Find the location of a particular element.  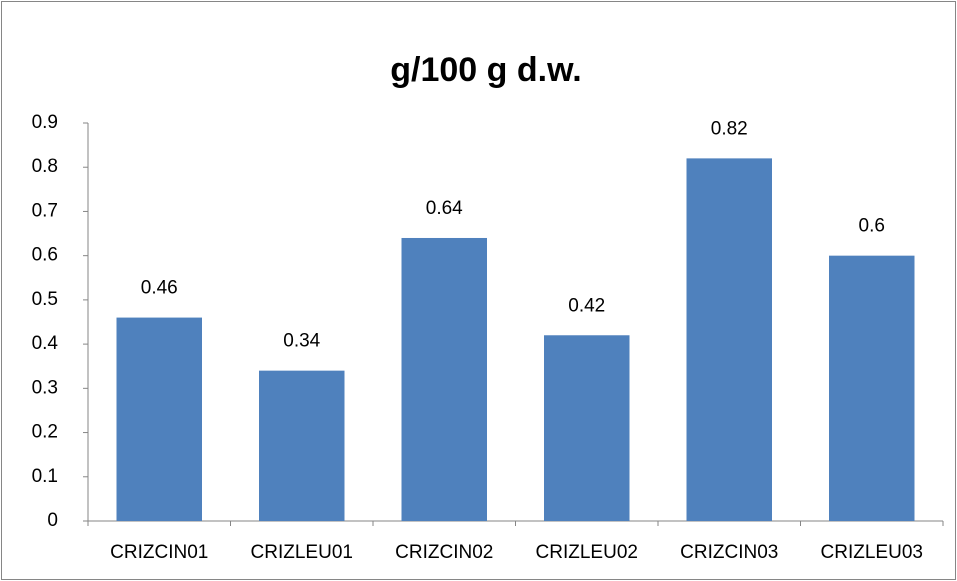

y-tick-label: 0.4 is located at coordinates (45, 343).